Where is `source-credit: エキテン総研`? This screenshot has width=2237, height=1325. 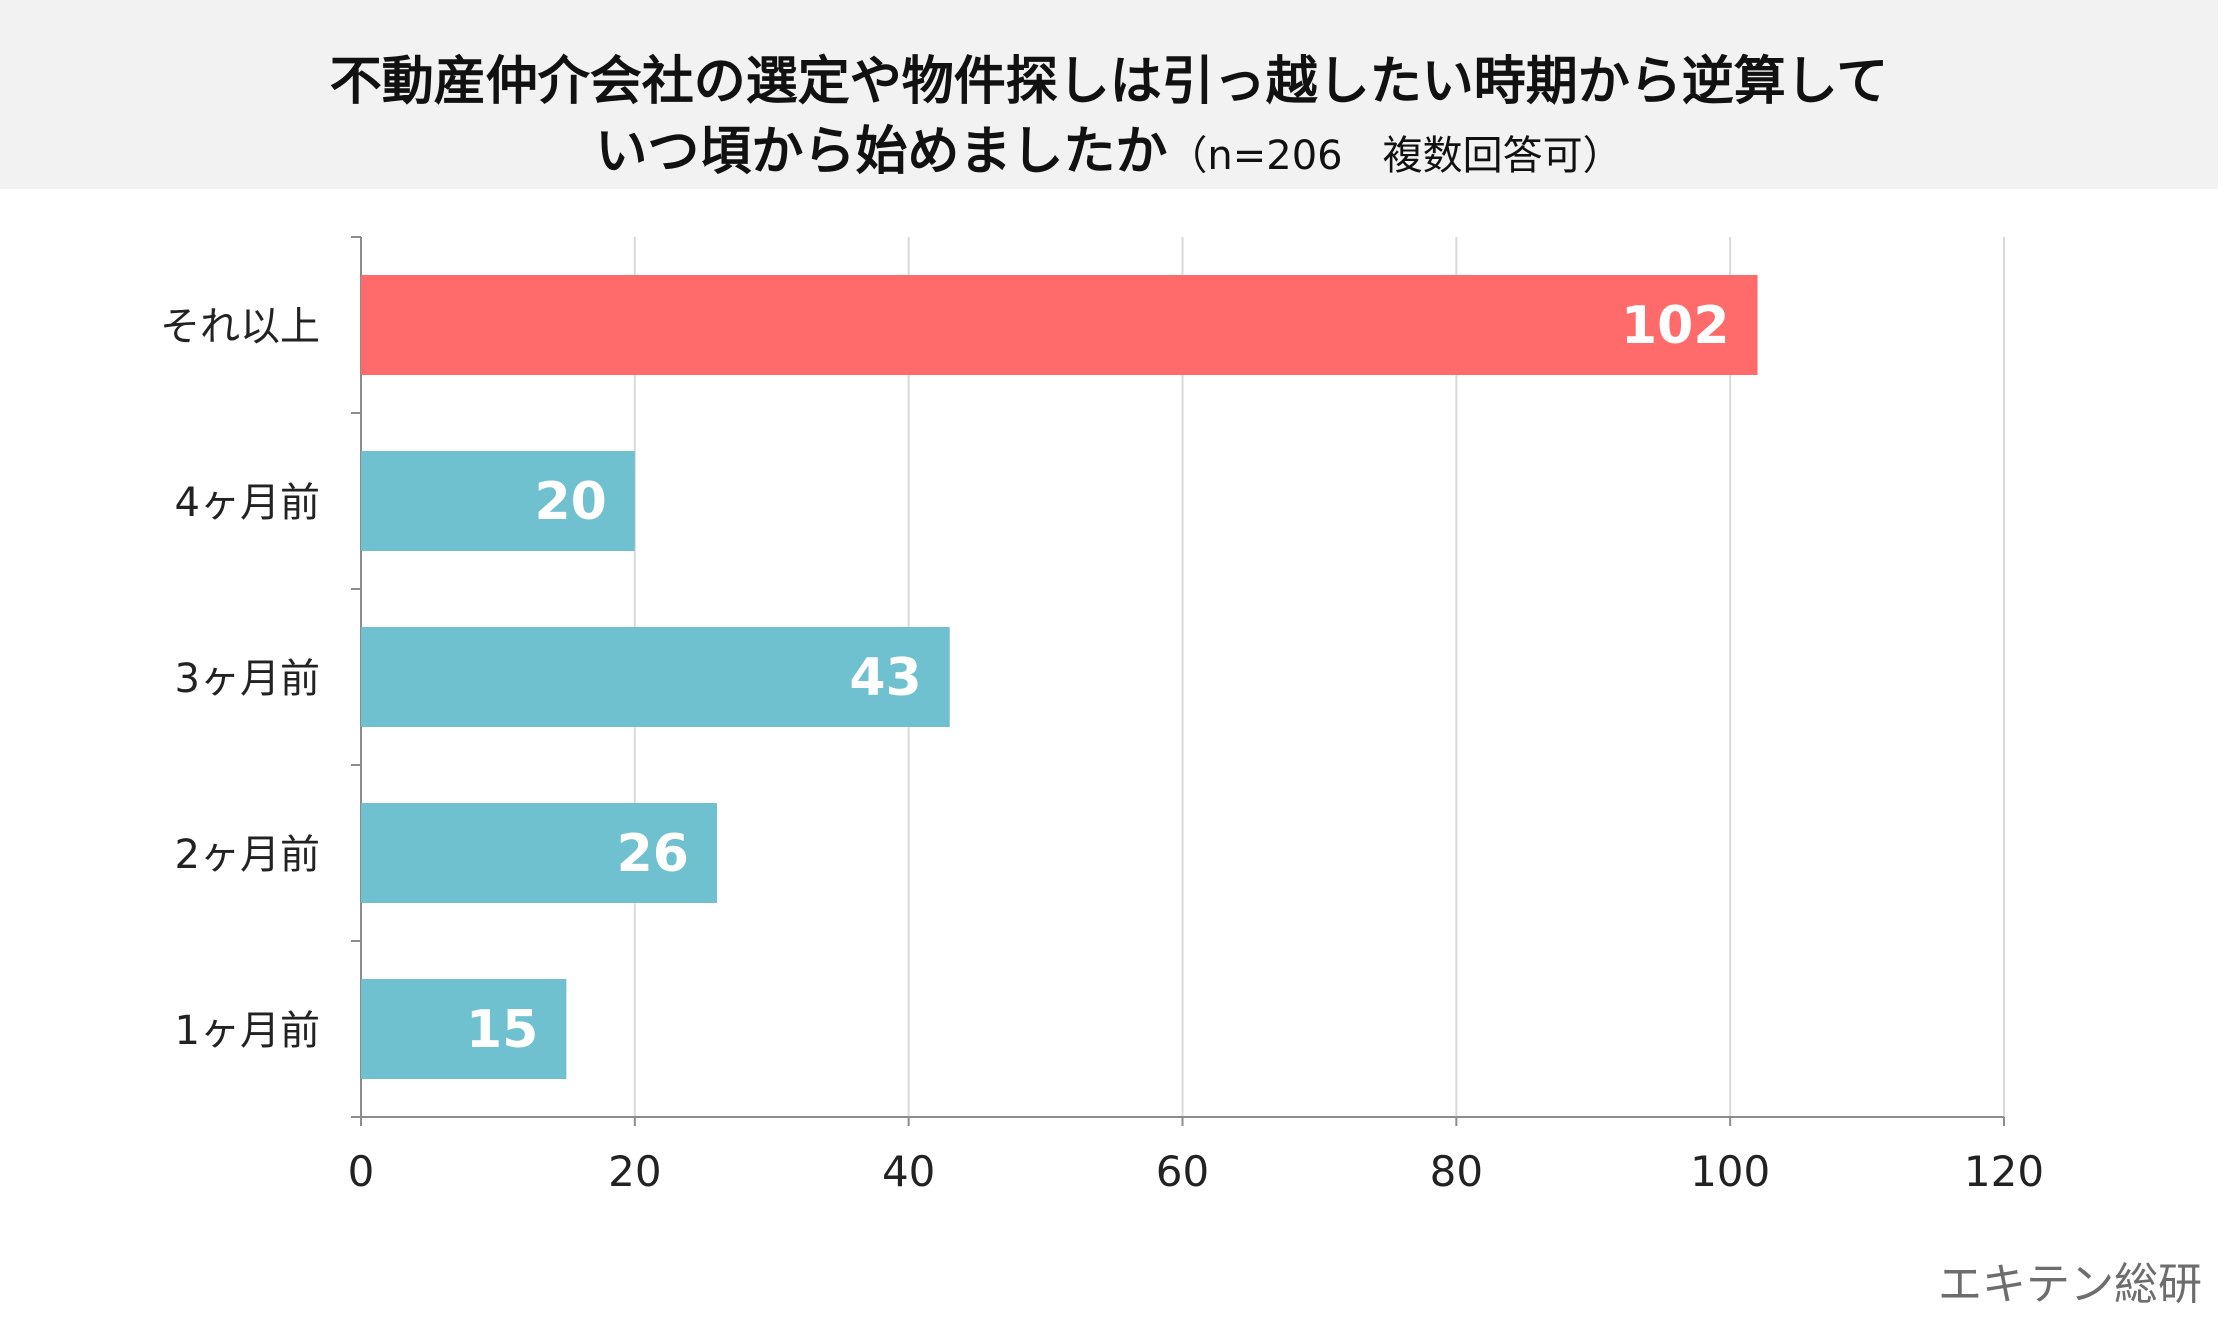
source-credit: エキテン総研 is located at coordinates (2070, 1284).